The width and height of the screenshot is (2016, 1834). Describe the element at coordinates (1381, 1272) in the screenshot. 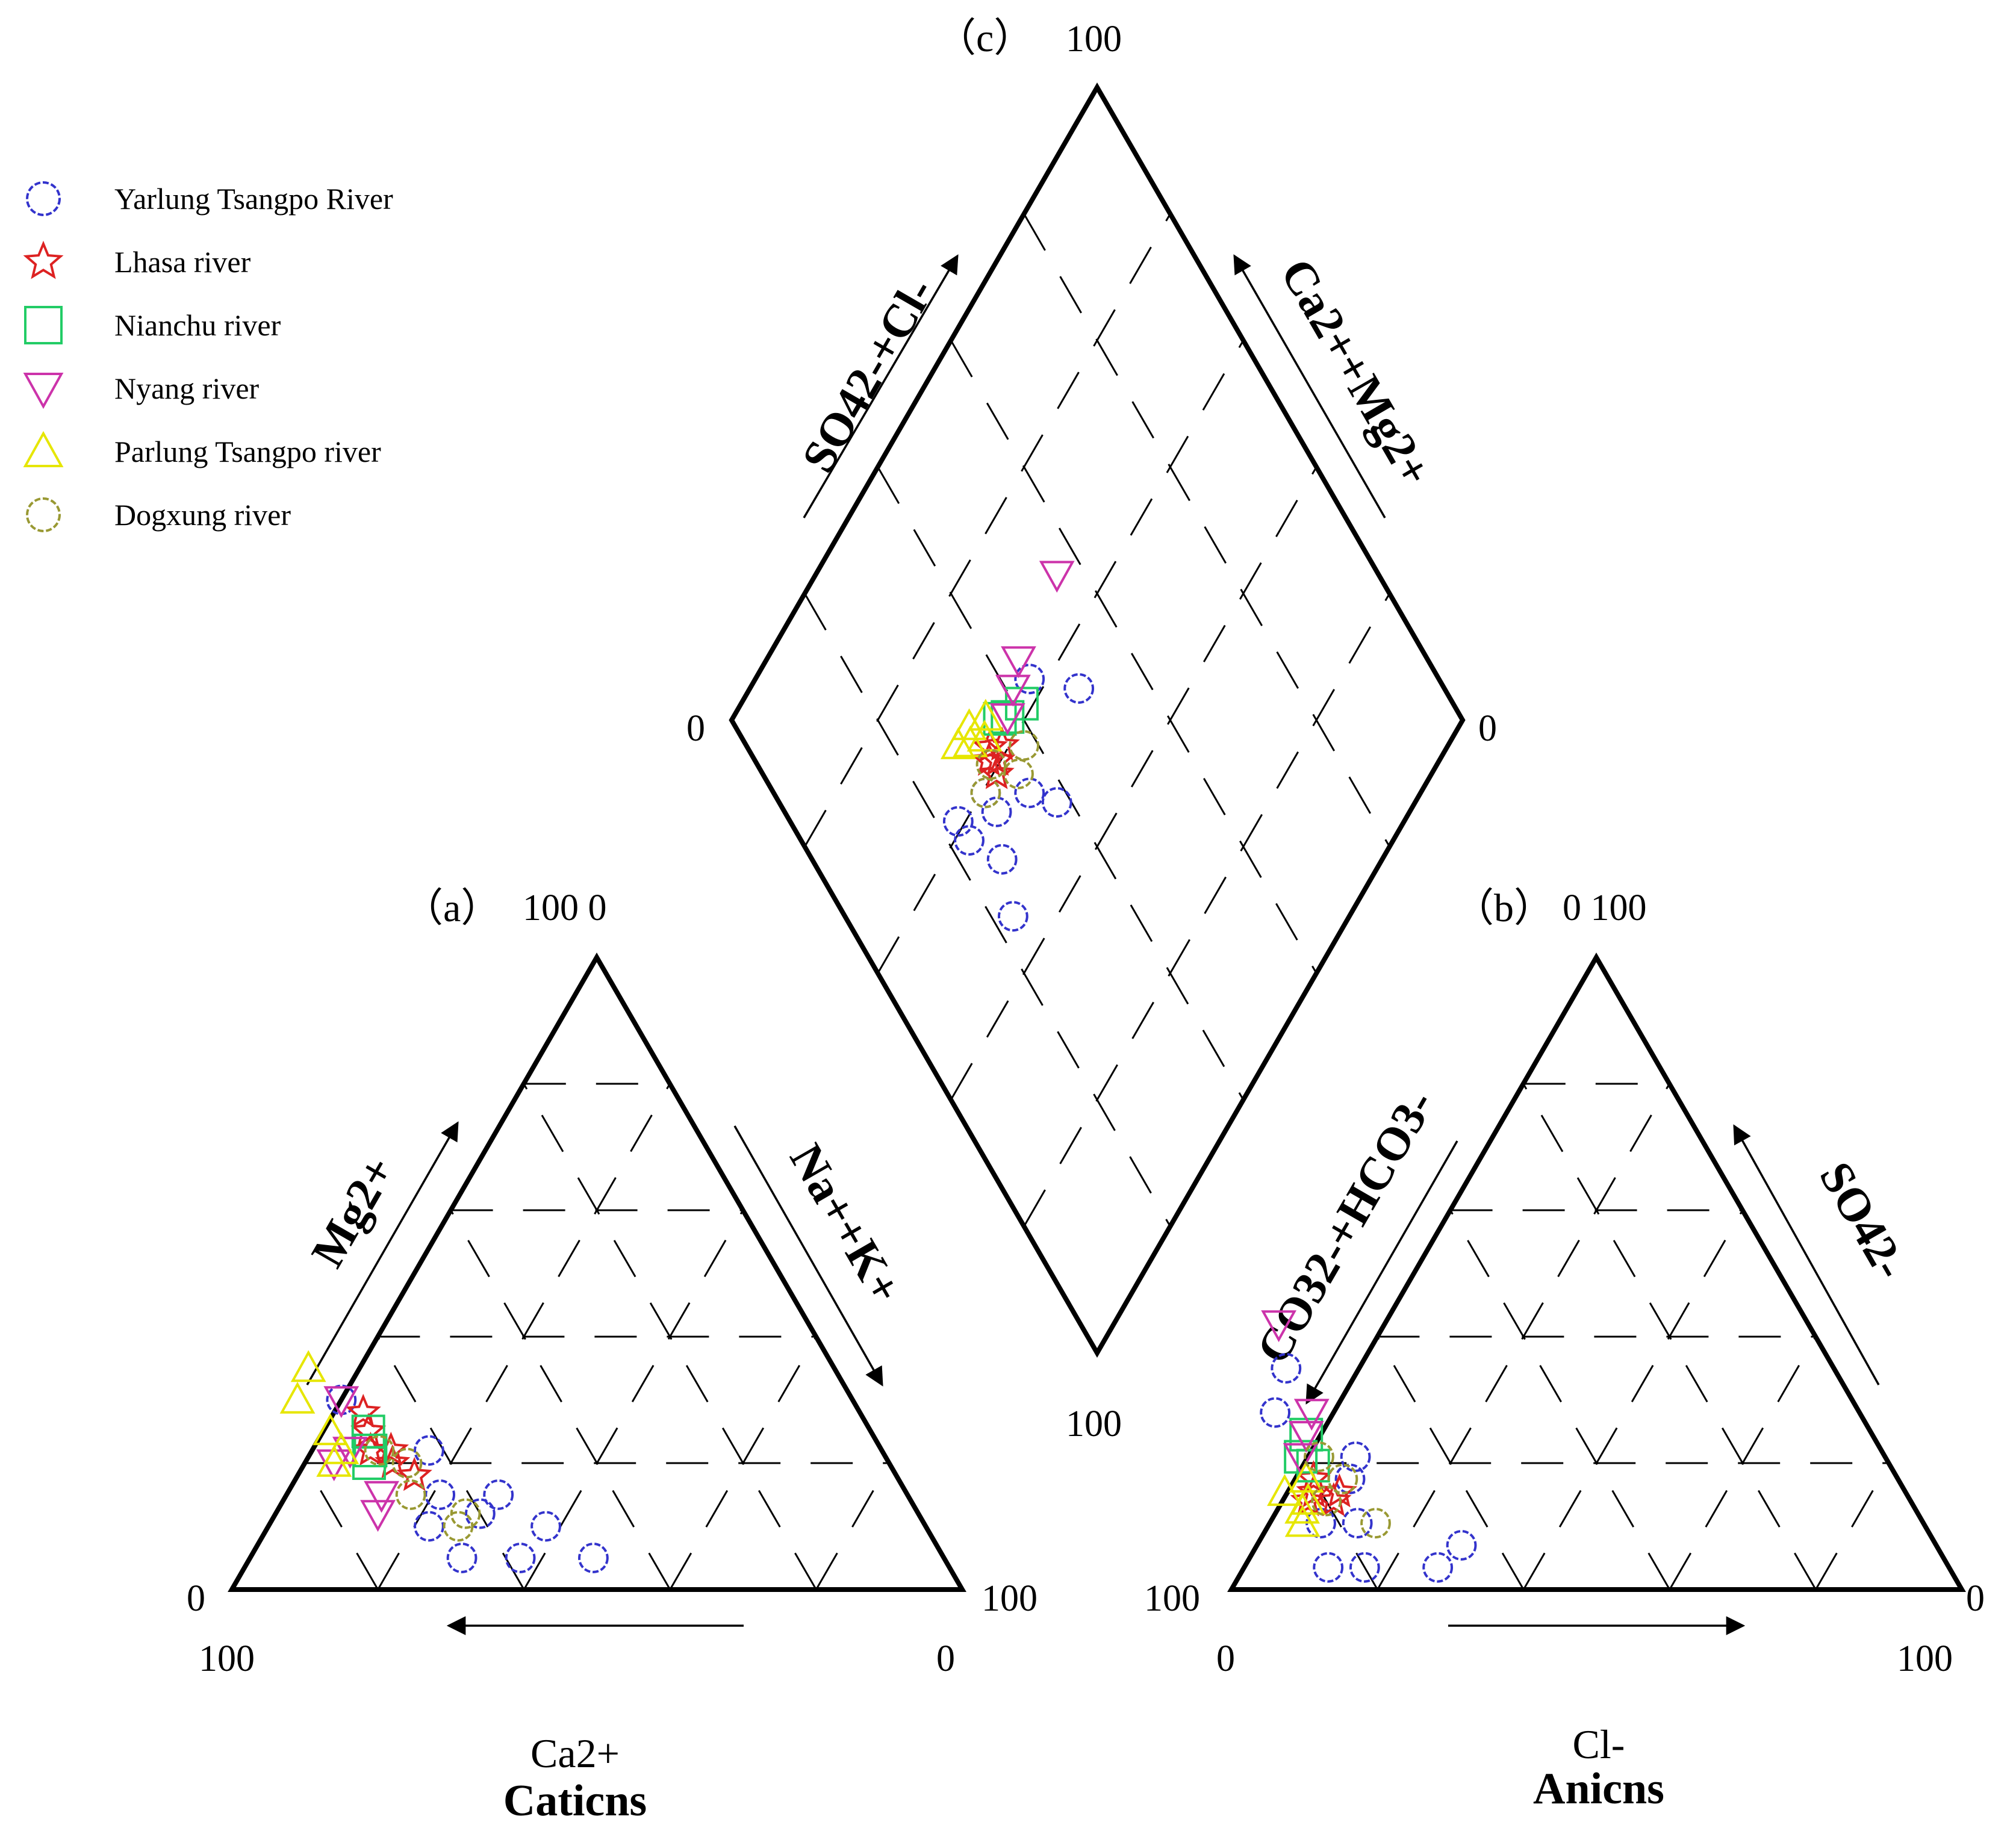

I see `b-left-arrow` at that location.